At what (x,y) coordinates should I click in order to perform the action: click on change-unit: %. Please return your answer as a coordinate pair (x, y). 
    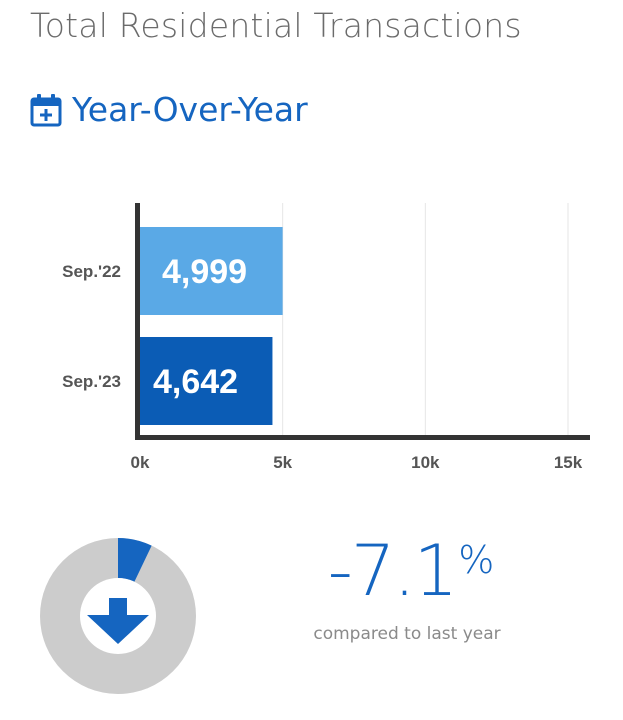
    Looking at the image, I should click on (476, 560).